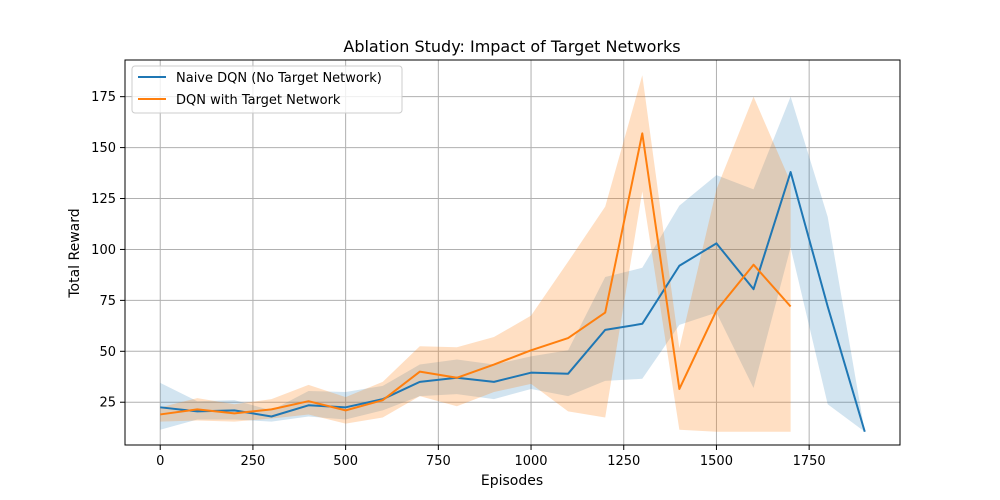  What do you see at coordinates (103, 199) in the screenshot?
I see `y-tick-label: 125` at bounding box center [103, 199].